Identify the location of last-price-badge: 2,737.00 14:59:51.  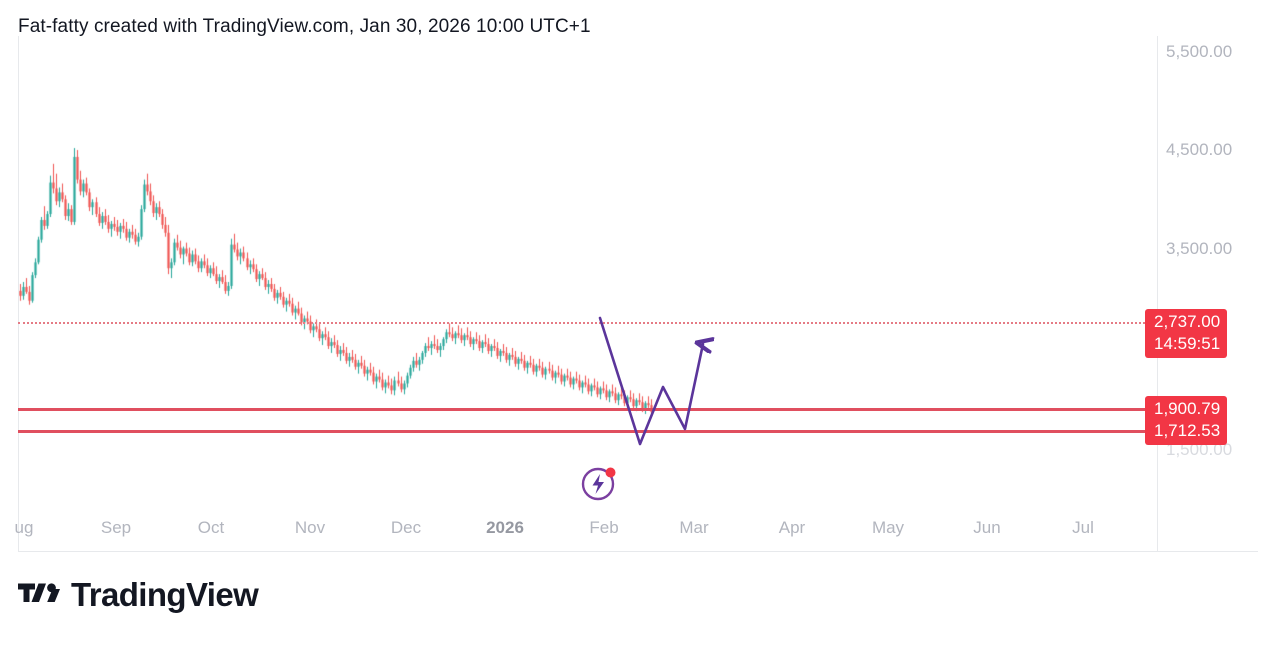
(1186, 333).